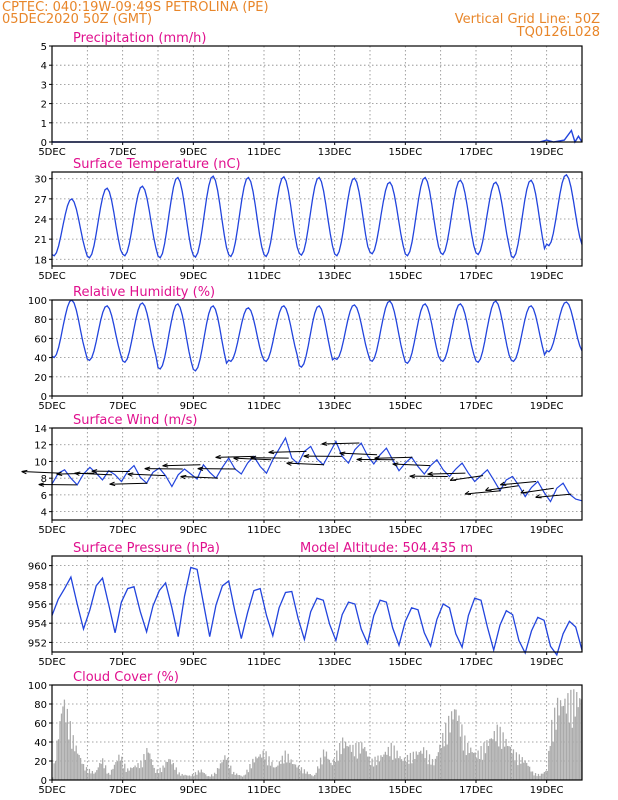 This screenshot has width=618, height=800. Describe the element at coordinates (317, 611) in the screenshot. I see `pressure-line` at that location.